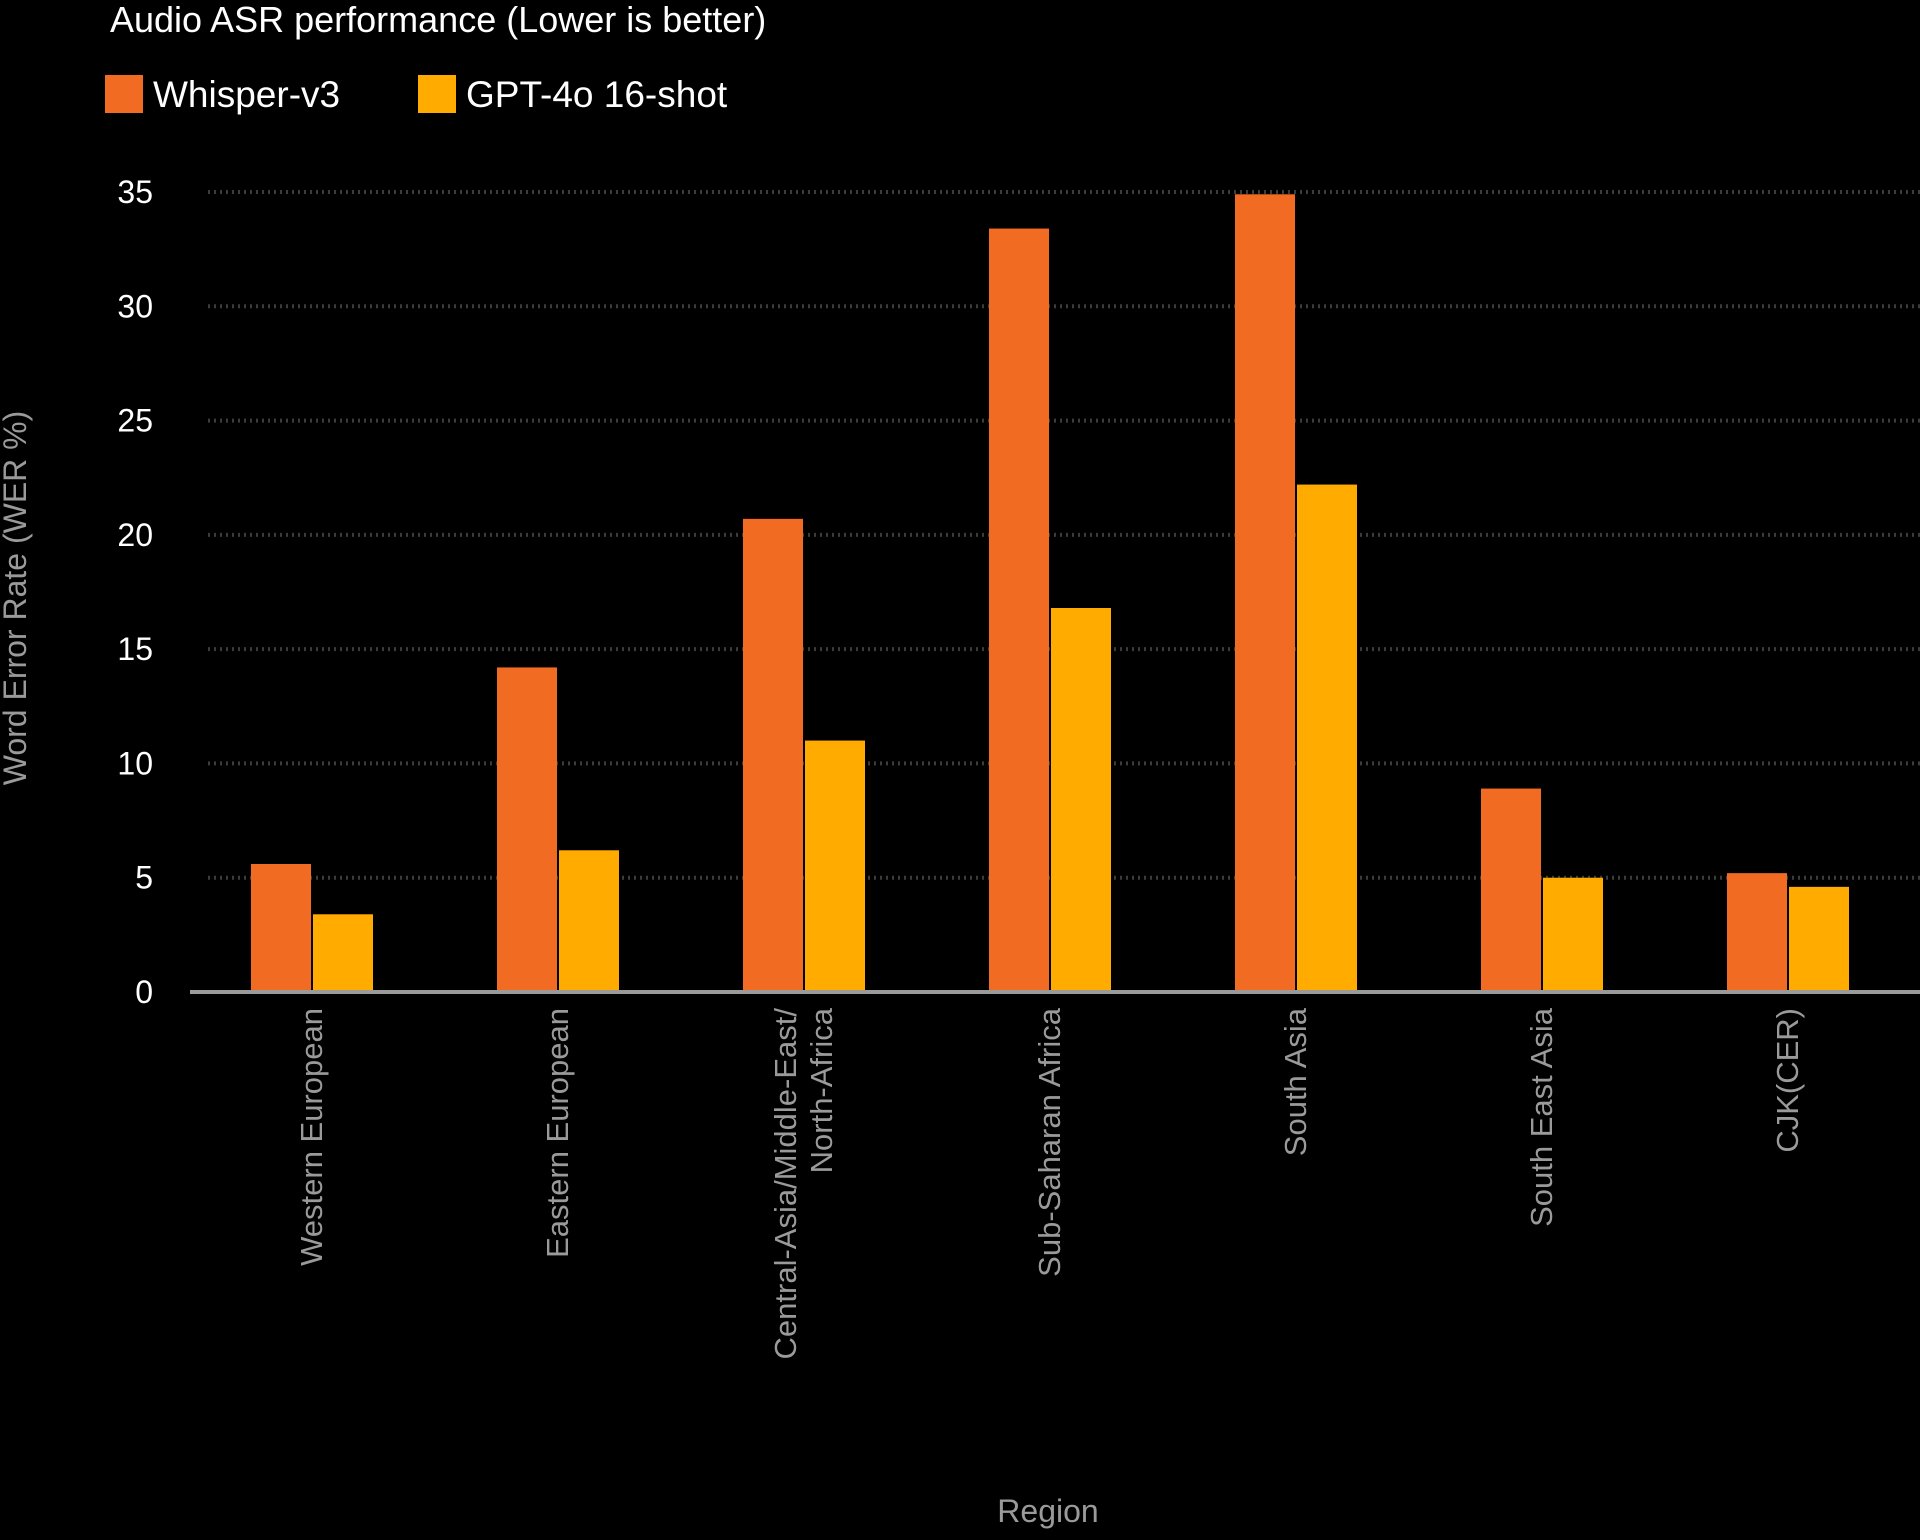 This screenshot has width=1920, height=1540. What do you see at coordinates (135, 421) in the screenshot?
I see `y-tick-label-25: 25` at bounding box center [135, 421].